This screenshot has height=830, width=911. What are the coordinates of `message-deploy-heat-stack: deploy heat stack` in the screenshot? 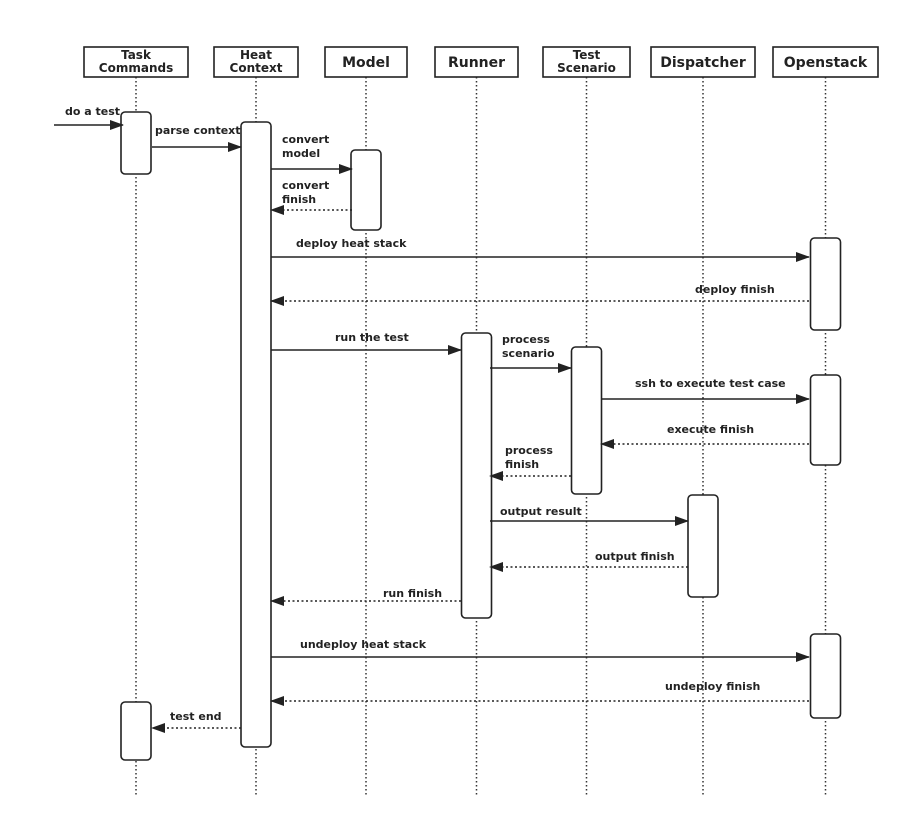 It's located at (540, 249).